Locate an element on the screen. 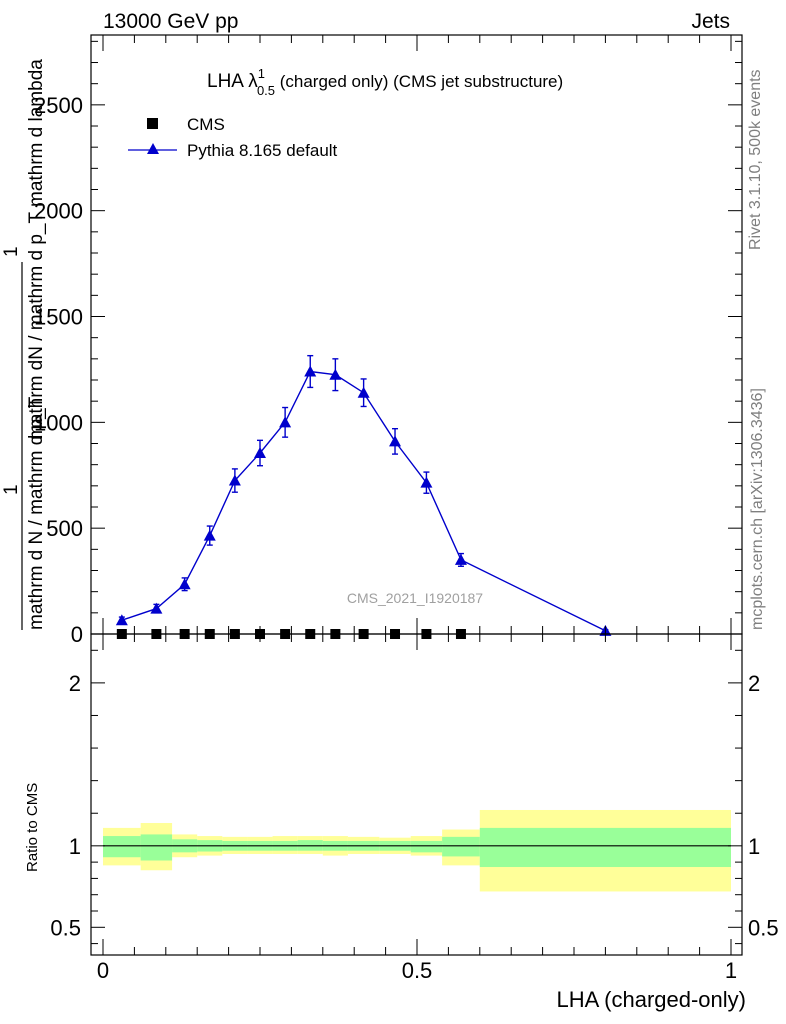  chart-title-rest: (charged only) (CMS jet substructure) is located at coordinates (419, 81).